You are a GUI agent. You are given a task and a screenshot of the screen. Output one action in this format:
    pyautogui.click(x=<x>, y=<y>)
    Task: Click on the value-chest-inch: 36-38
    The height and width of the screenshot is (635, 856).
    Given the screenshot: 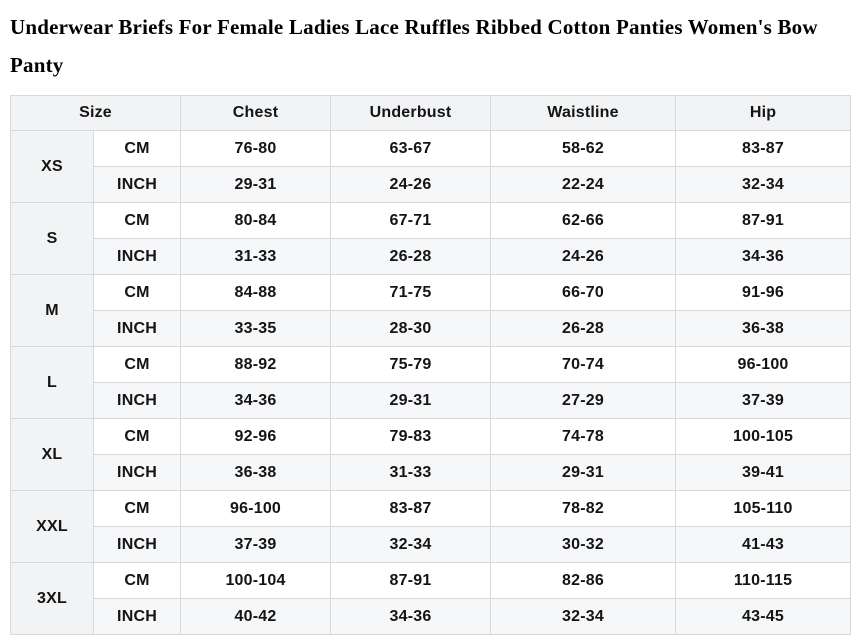 What is the action you would take?
    pyautogui.click(x=256, y=472)
    